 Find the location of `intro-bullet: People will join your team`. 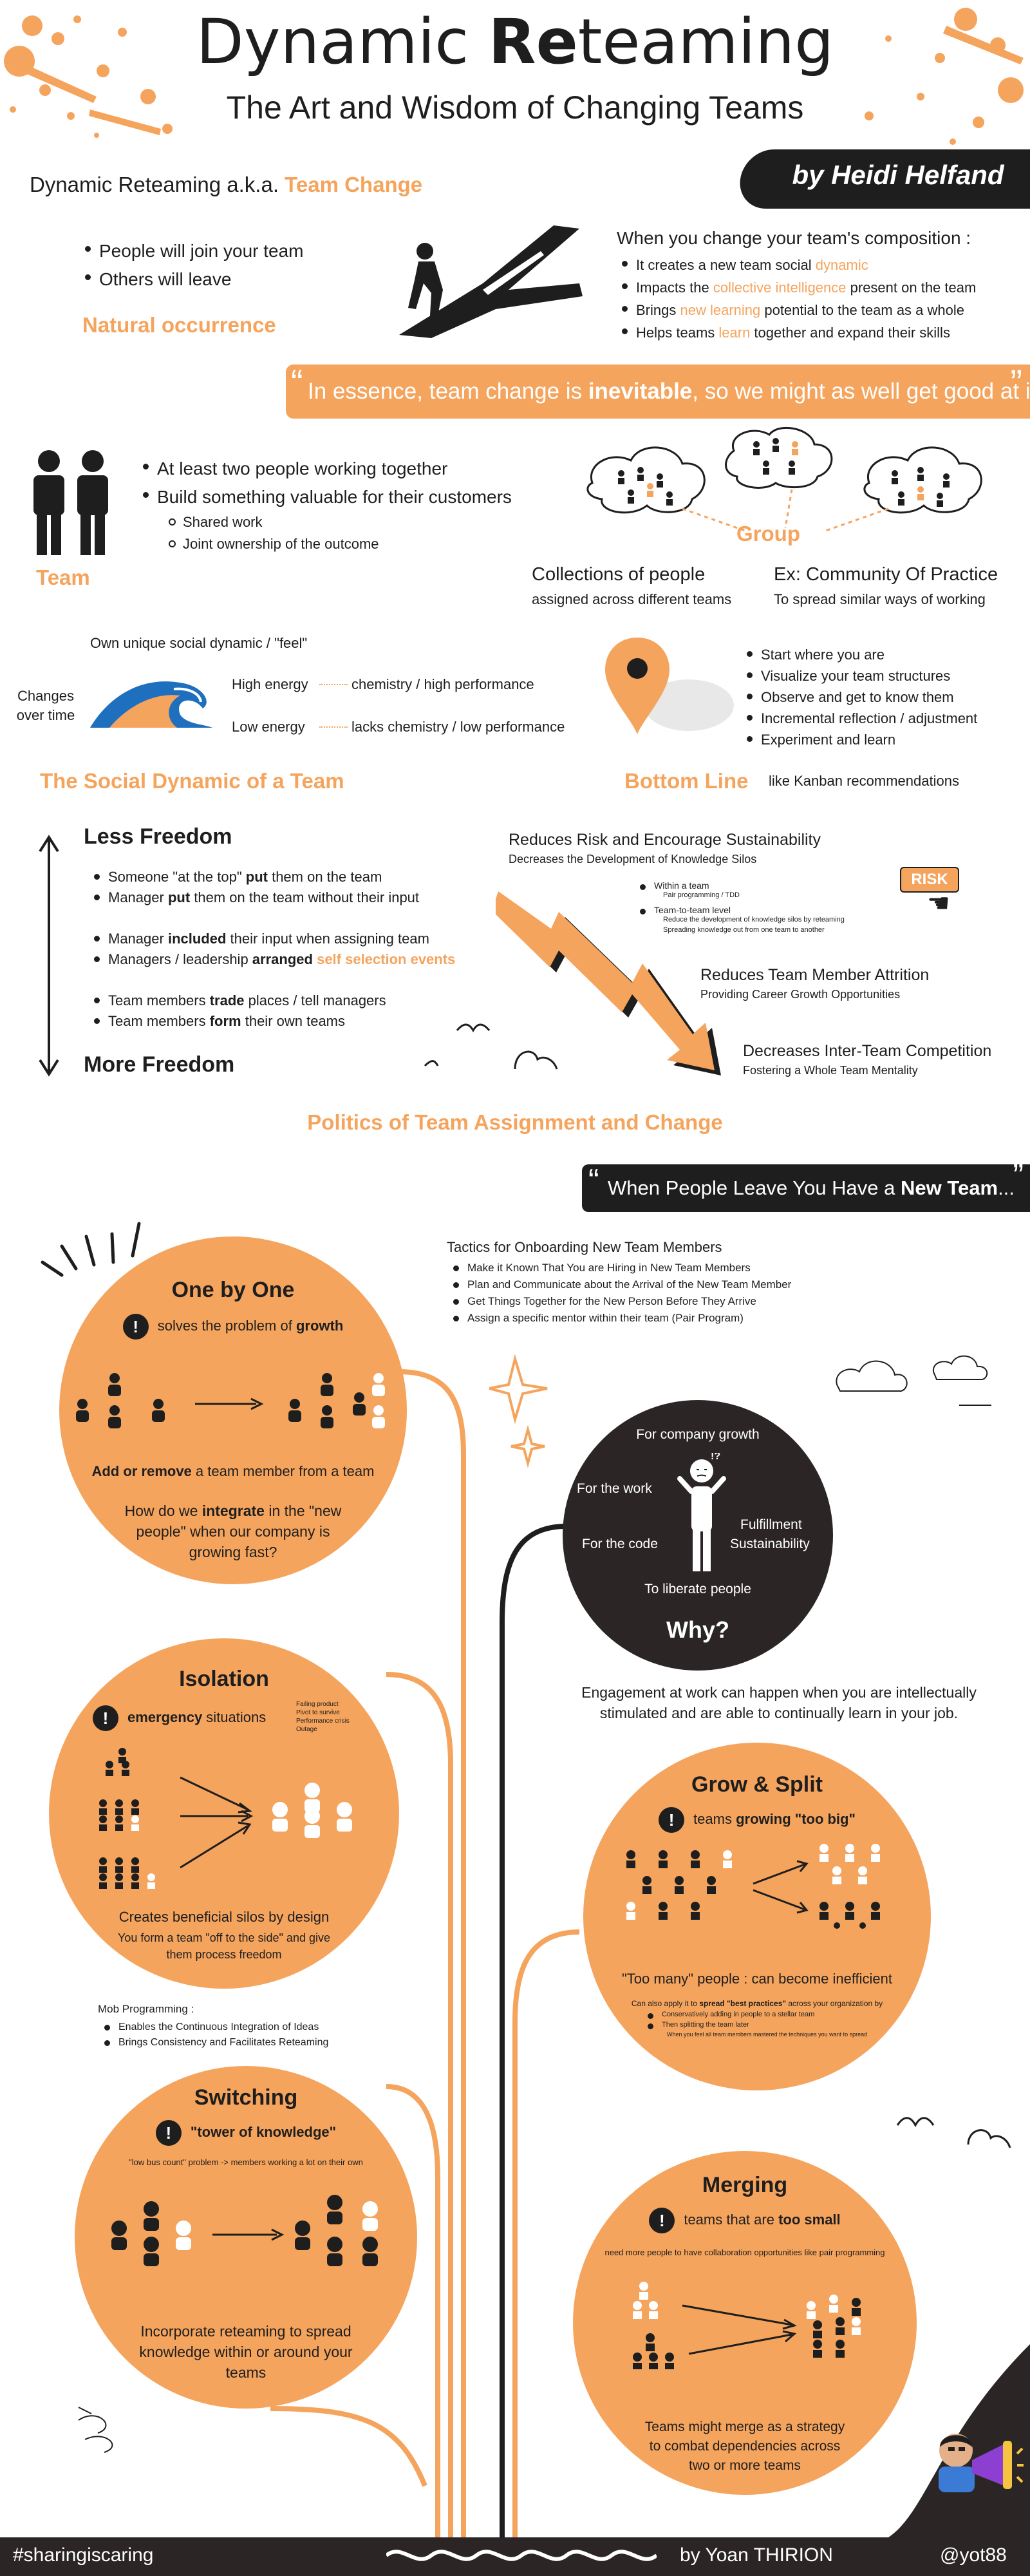

intro-bullet: People will join your team is located at coordinates (193, 251).